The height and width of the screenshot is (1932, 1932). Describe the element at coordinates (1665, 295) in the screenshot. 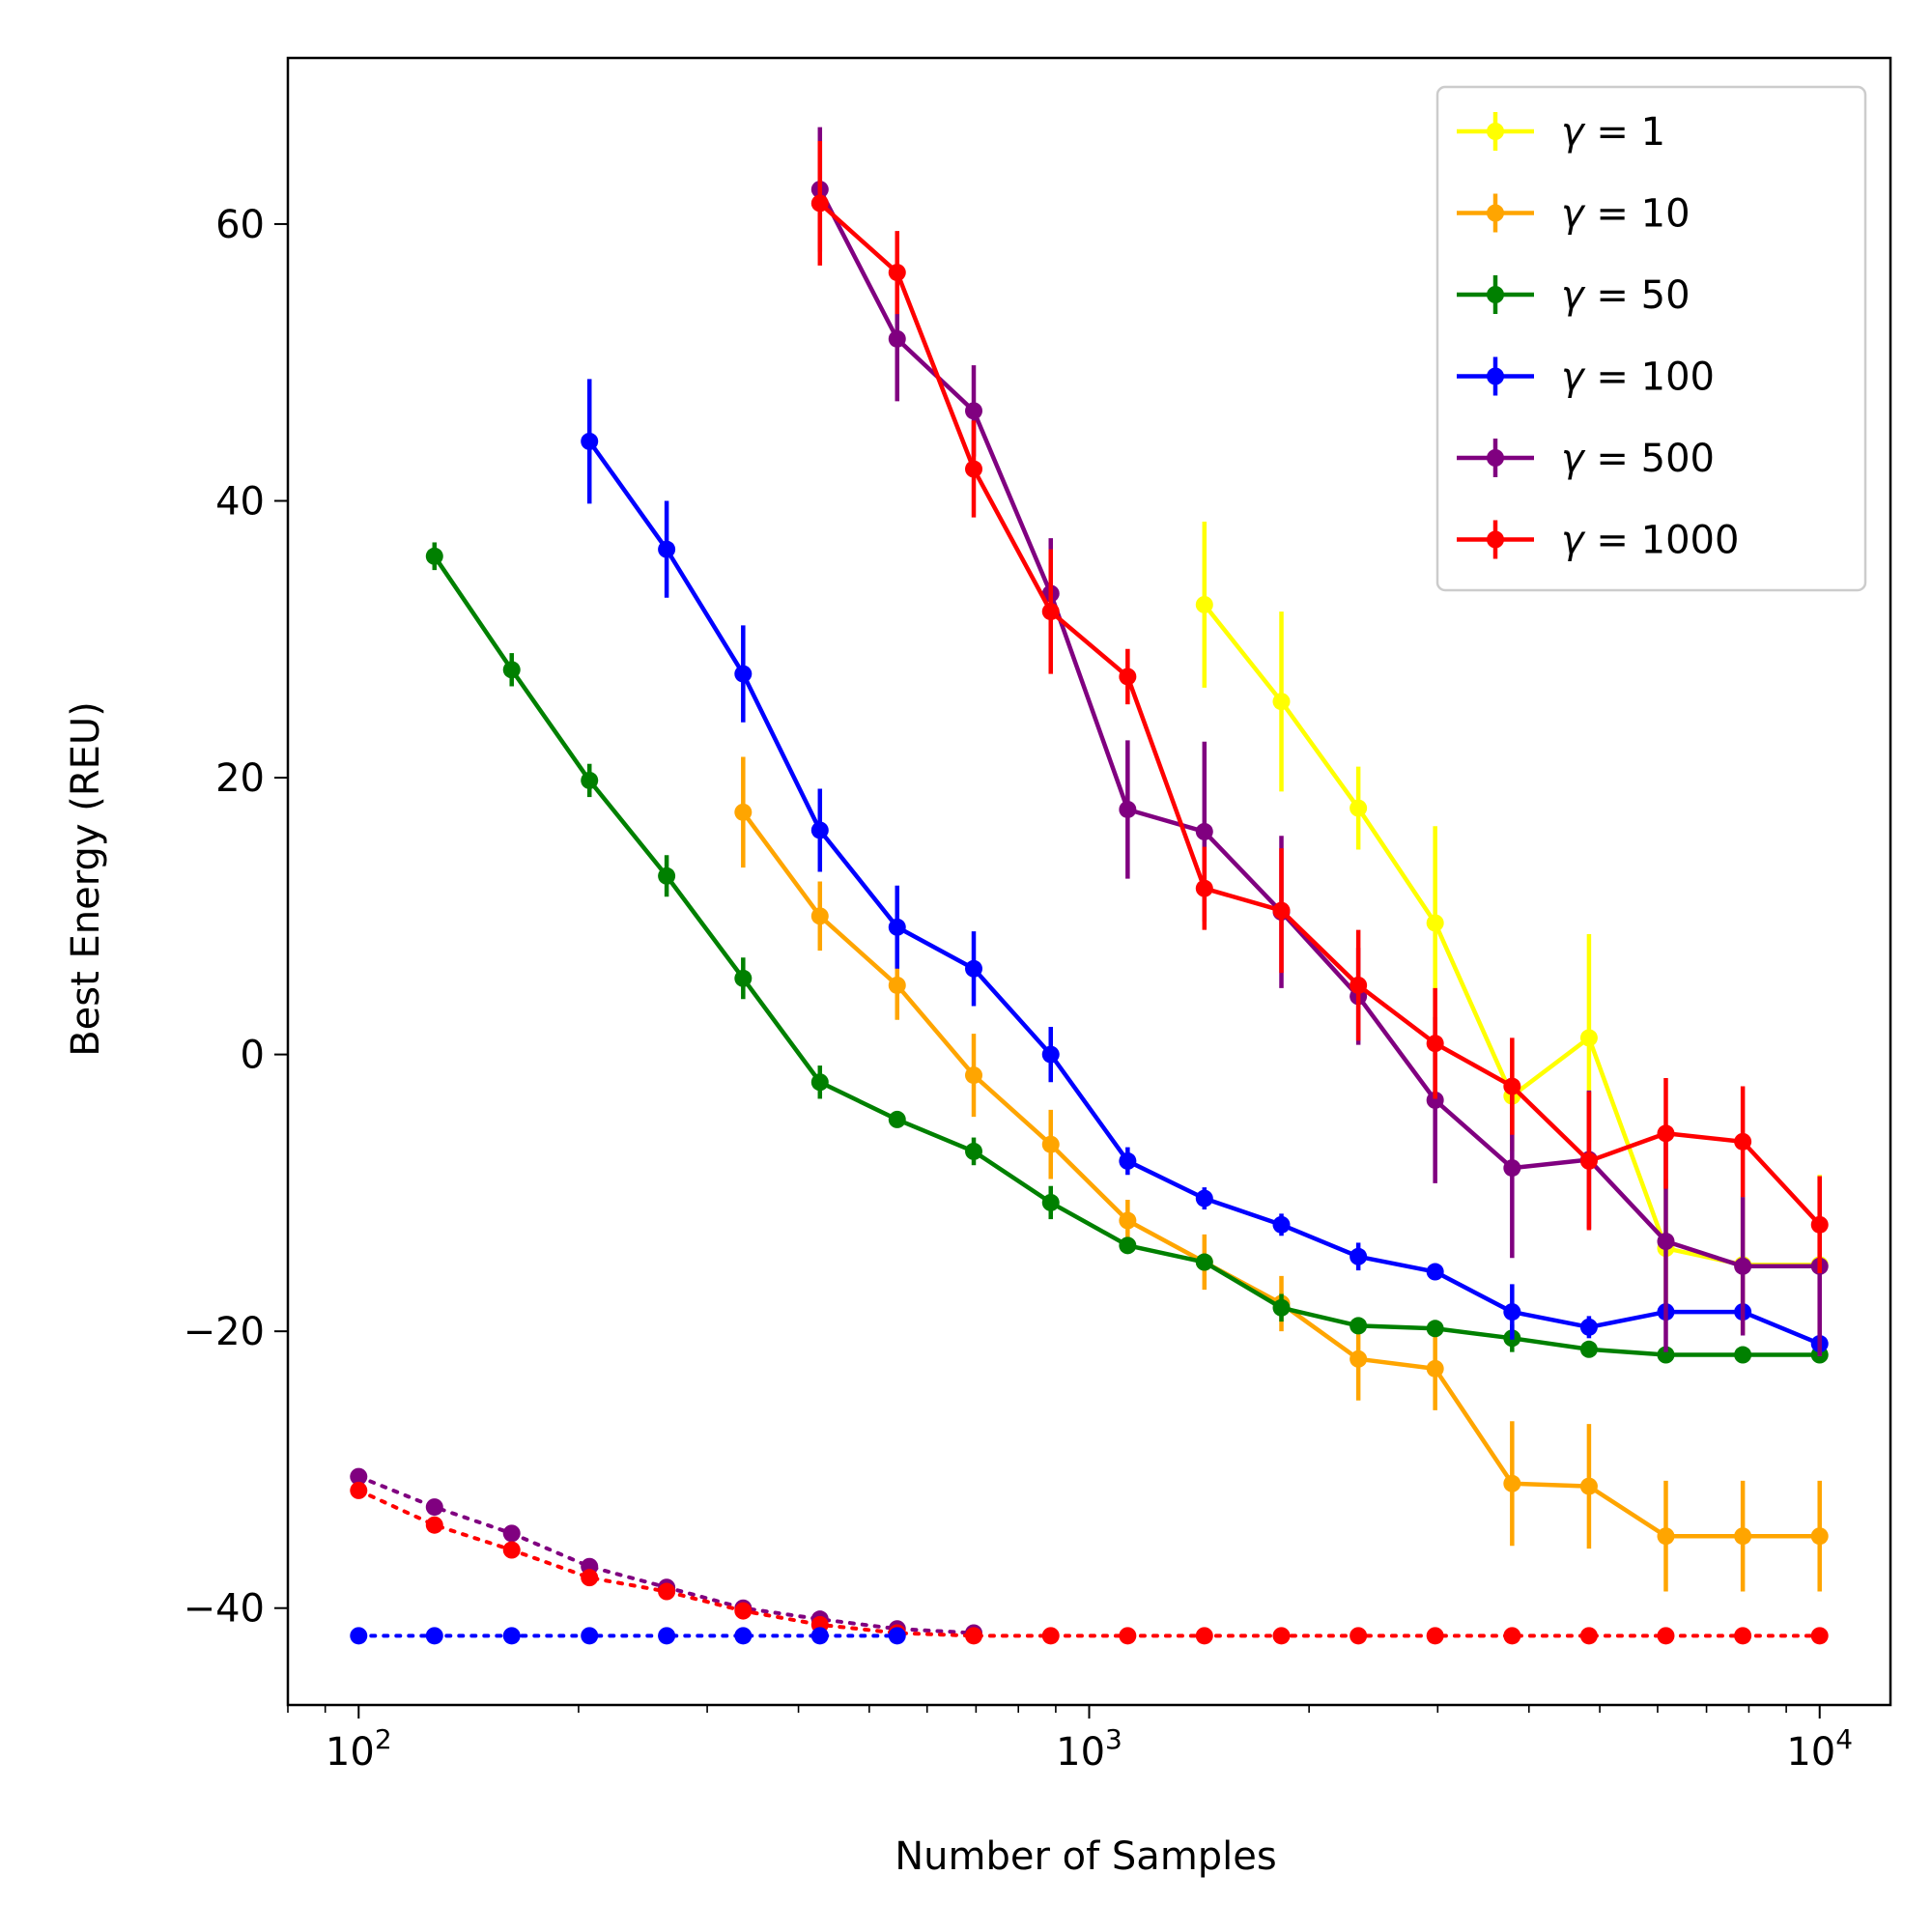

I see `legend-value: 50` at that location.